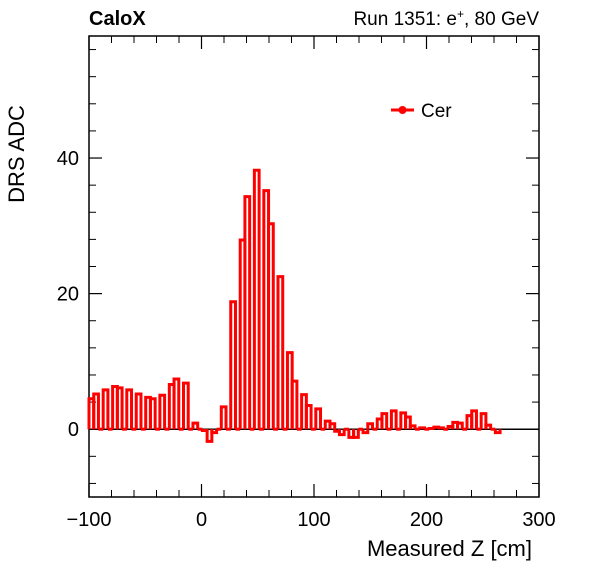  What do you see at coordinates (460, 14) in the screenshot?
I see `header-superscript: +` at bounding box center [460, 14].